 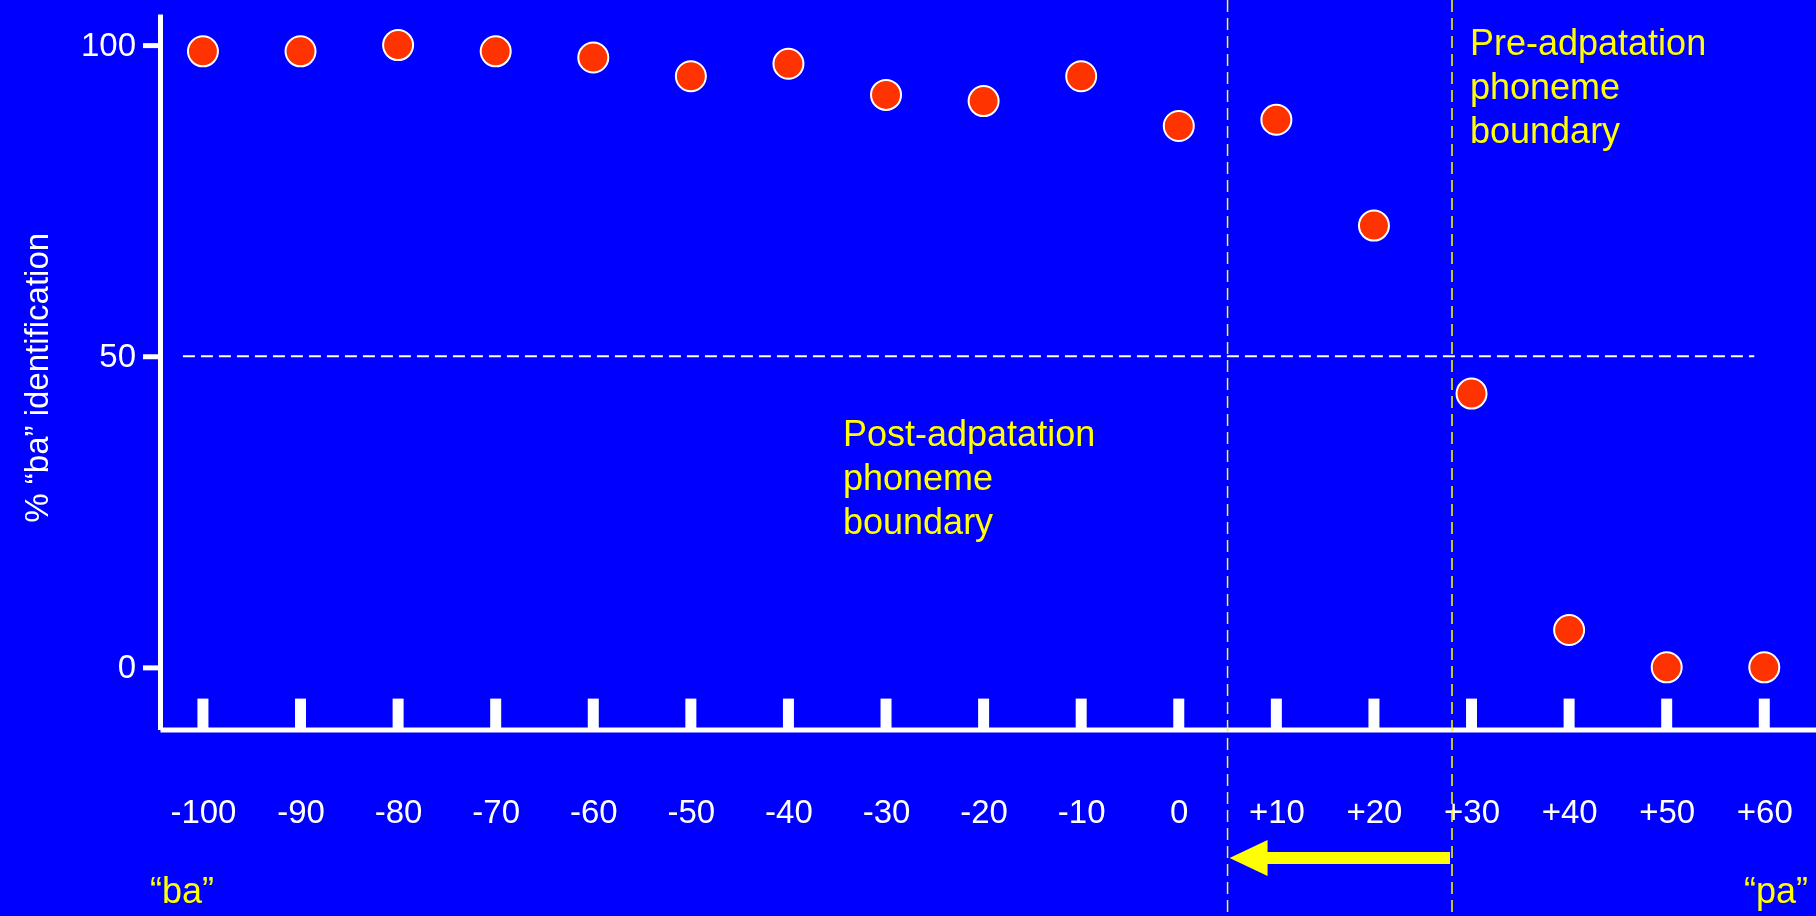 I want to click on x-tick-label: -10, so click(x=1081, y=812).